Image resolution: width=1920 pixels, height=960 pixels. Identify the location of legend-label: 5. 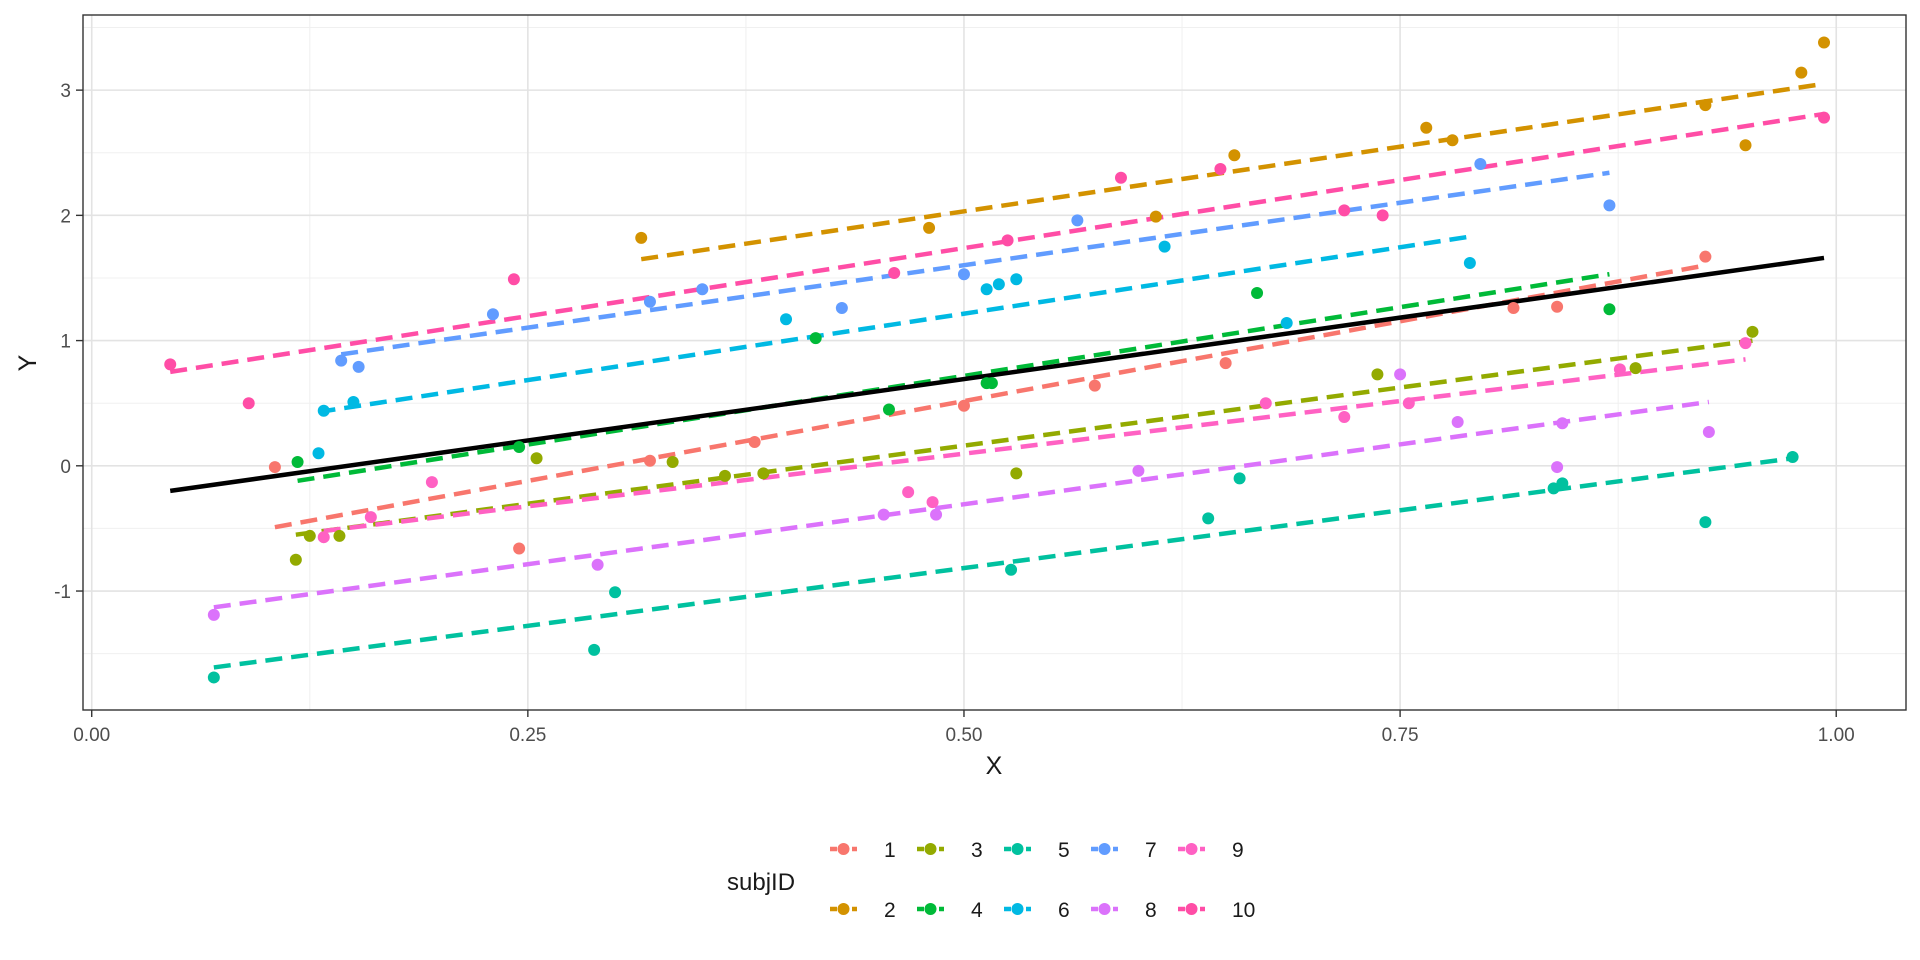
(1064, 850).